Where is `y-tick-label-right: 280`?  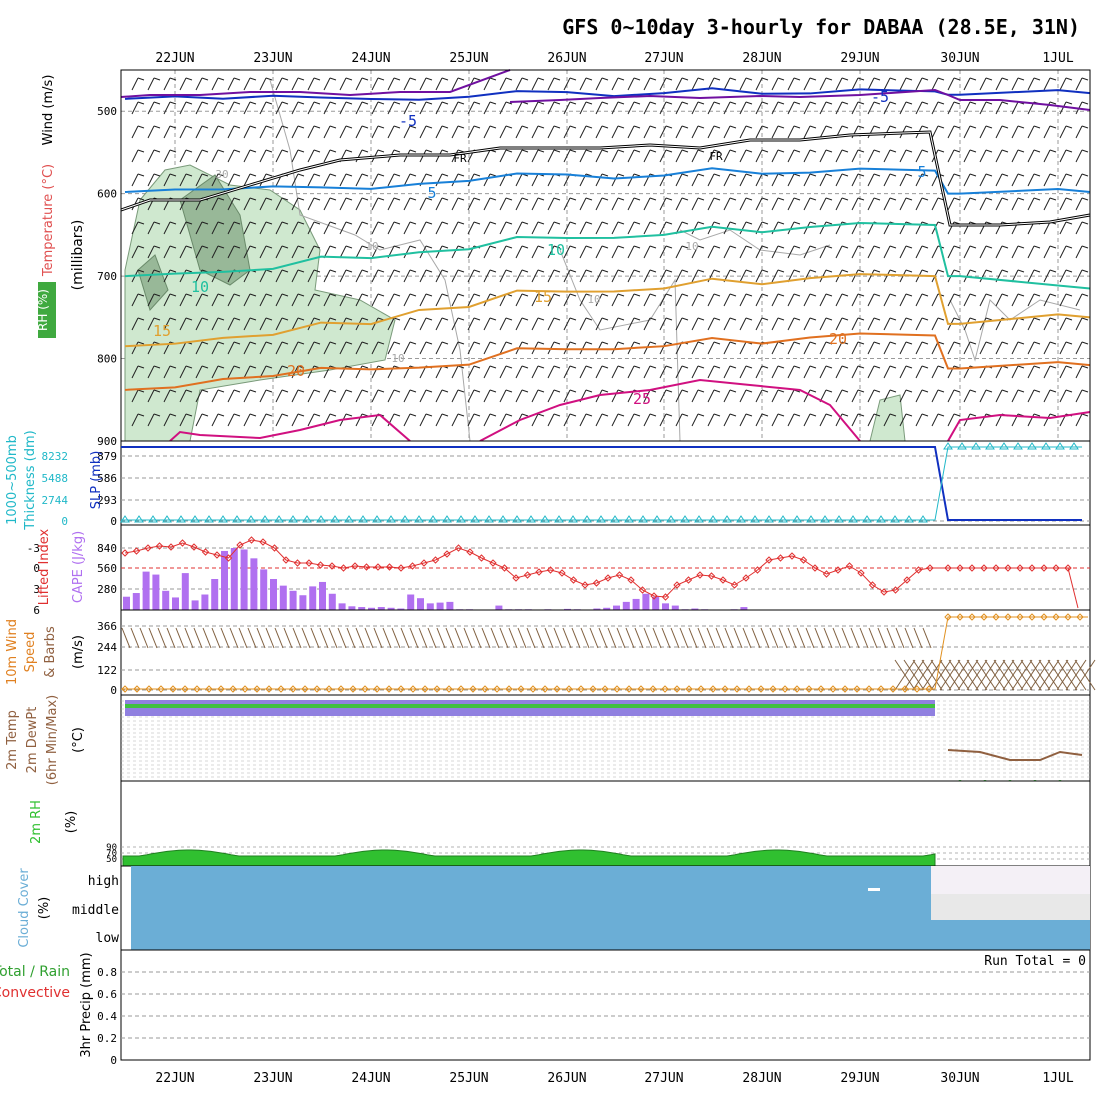 y-tick-label-right: 280 is located at coordinates (107, 589).